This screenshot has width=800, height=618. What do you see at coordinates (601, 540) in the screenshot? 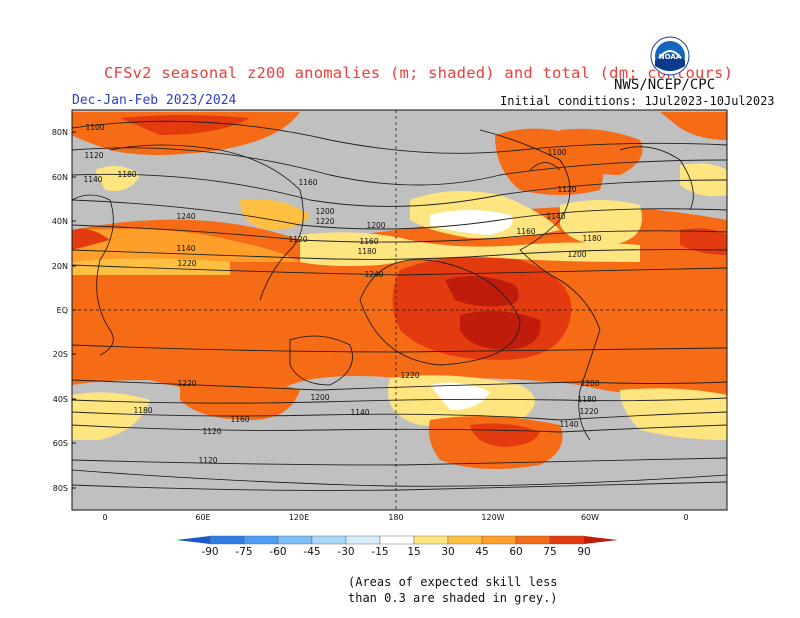
I see `colorbar-arrow-high` at bounding box center [601, 540].